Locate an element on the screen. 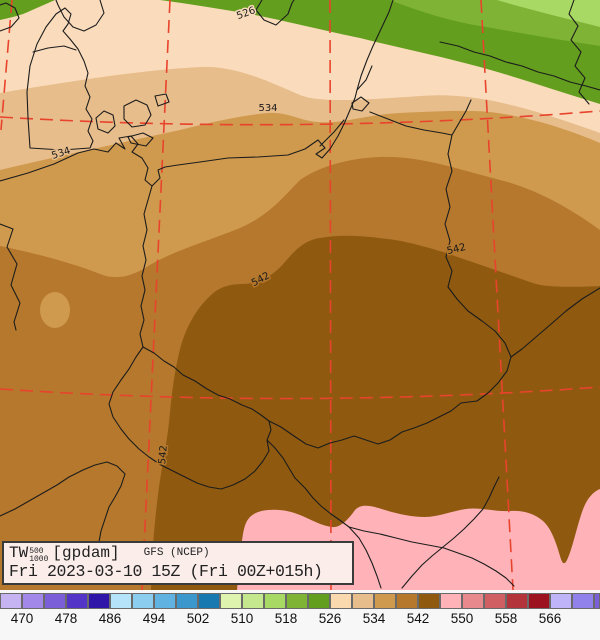 The width and height of the screenshot is (600, 640). colorbar-tick: 526 is located at coordinates (330, 618).